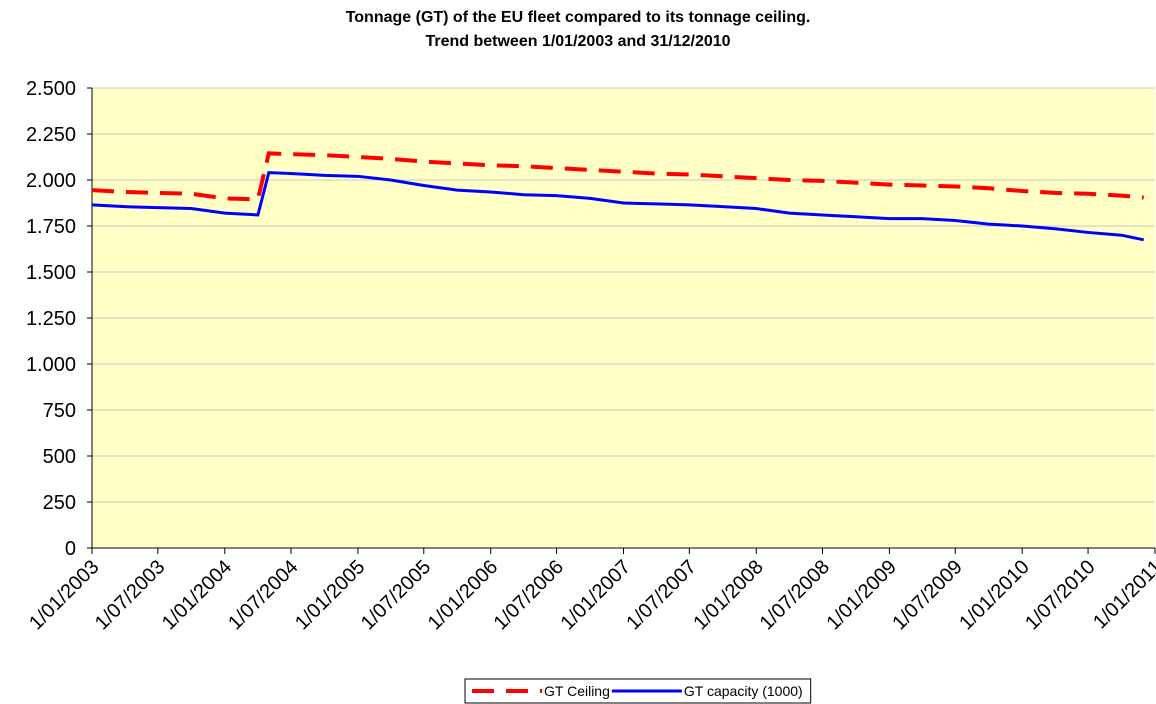  What do you see at coordinates (51, 365) in the screenshot?
I see `y-tick-label: 1.000` at bounding box center [51, 365].